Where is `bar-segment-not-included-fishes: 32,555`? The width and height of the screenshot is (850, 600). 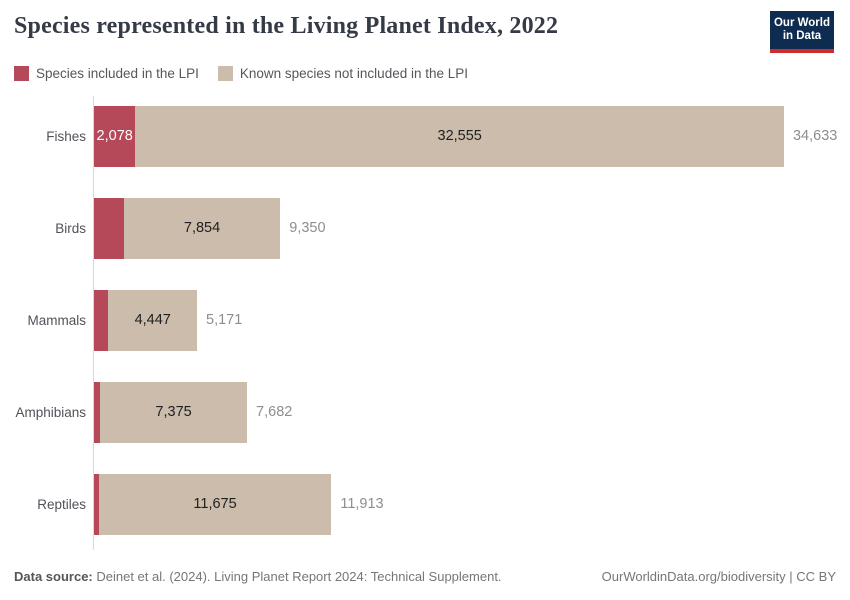
bar-segment-not-included-fishes: 32,555 is located at coordinates (459, 136).